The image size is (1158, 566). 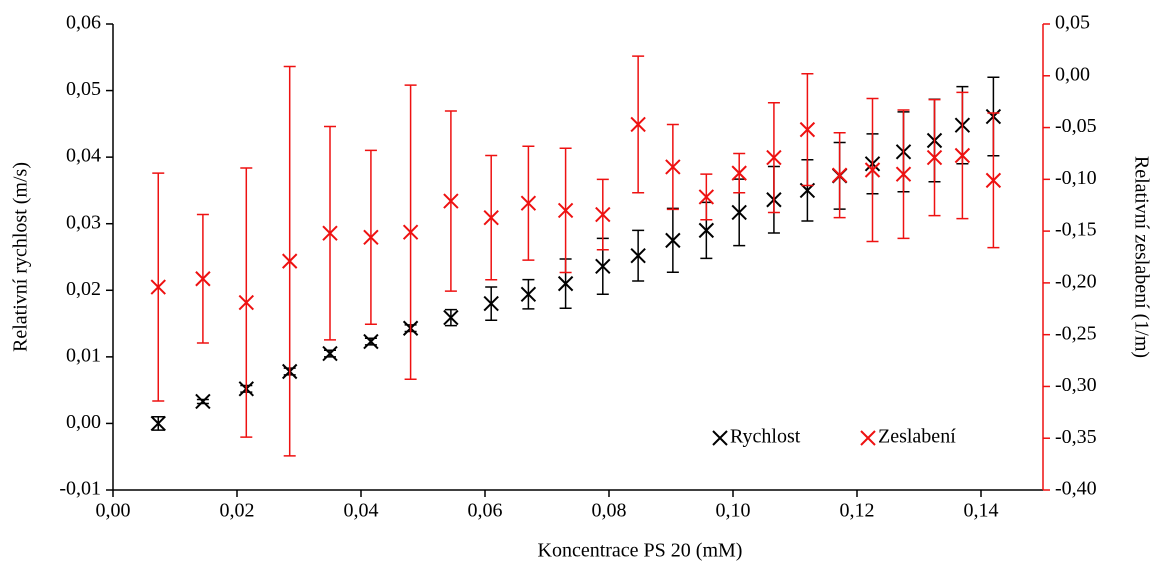 What do you see at coordinates (1076, 281) in the screenshot?
I see `y2-tick-label: -0,20` at bounding box center [1076, 281].